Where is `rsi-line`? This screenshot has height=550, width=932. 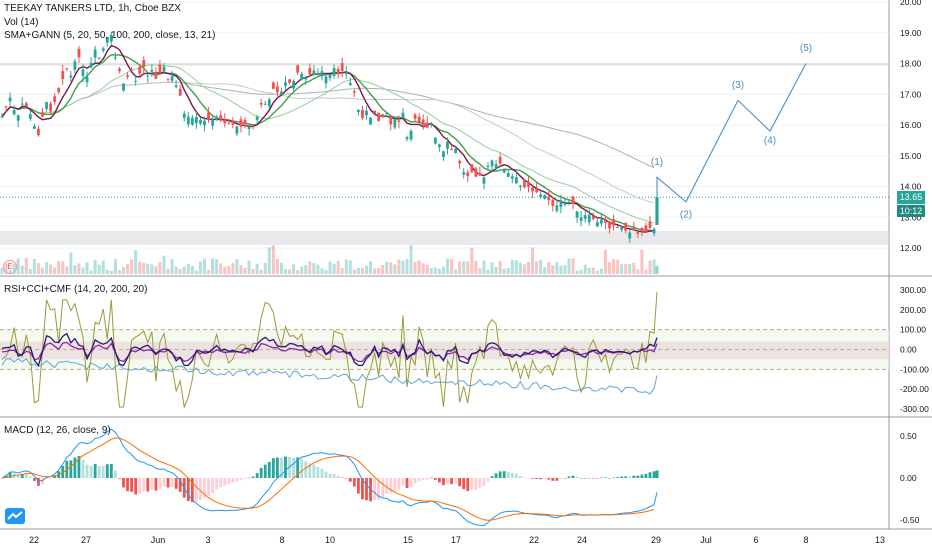
rsi-line is located at coordinates (329, 349).